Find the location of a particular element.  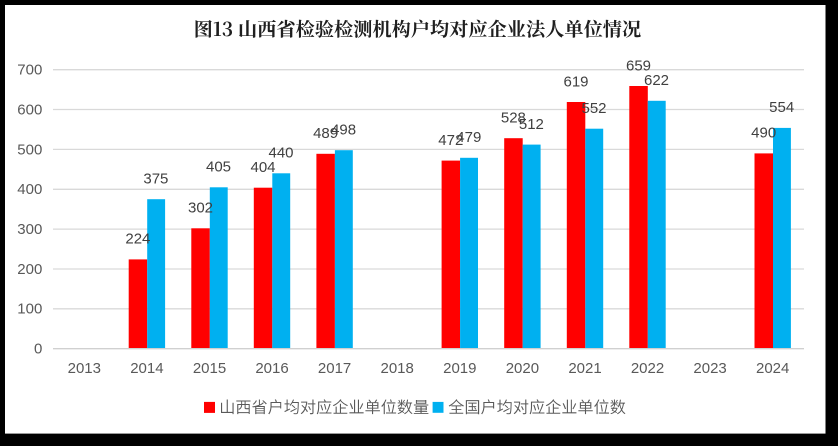

svg-text: 500 is located at coordinates (29, 149).